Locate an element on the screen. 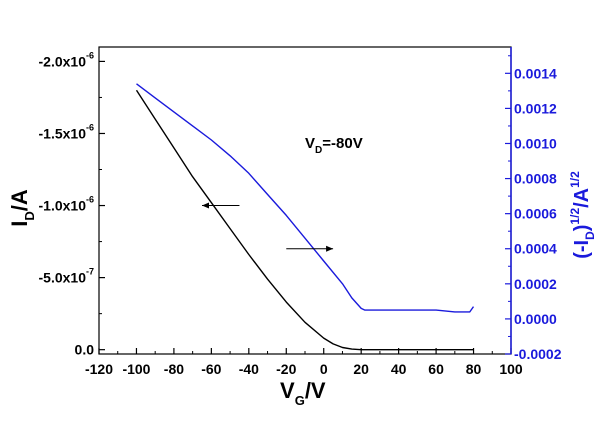 This screenshot has width=600, height=424. right-y-axis-title: (-ID)1/2/A1/2 is located at coordinates (582, 215).